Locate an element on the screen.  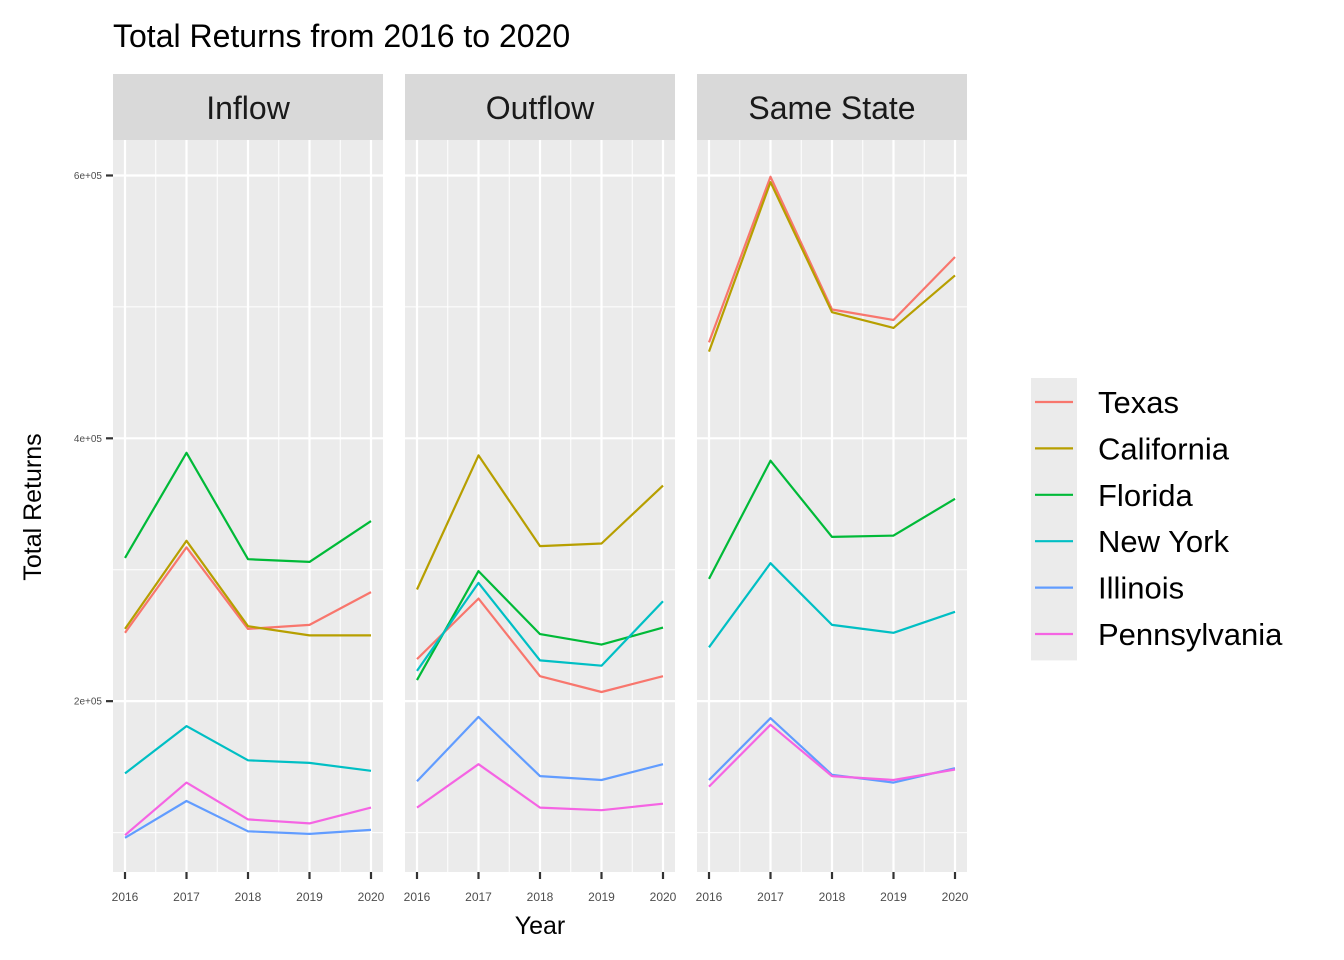
legend-item-pennsylvania: Pennsylvania is located at coordinates (1159, 634).